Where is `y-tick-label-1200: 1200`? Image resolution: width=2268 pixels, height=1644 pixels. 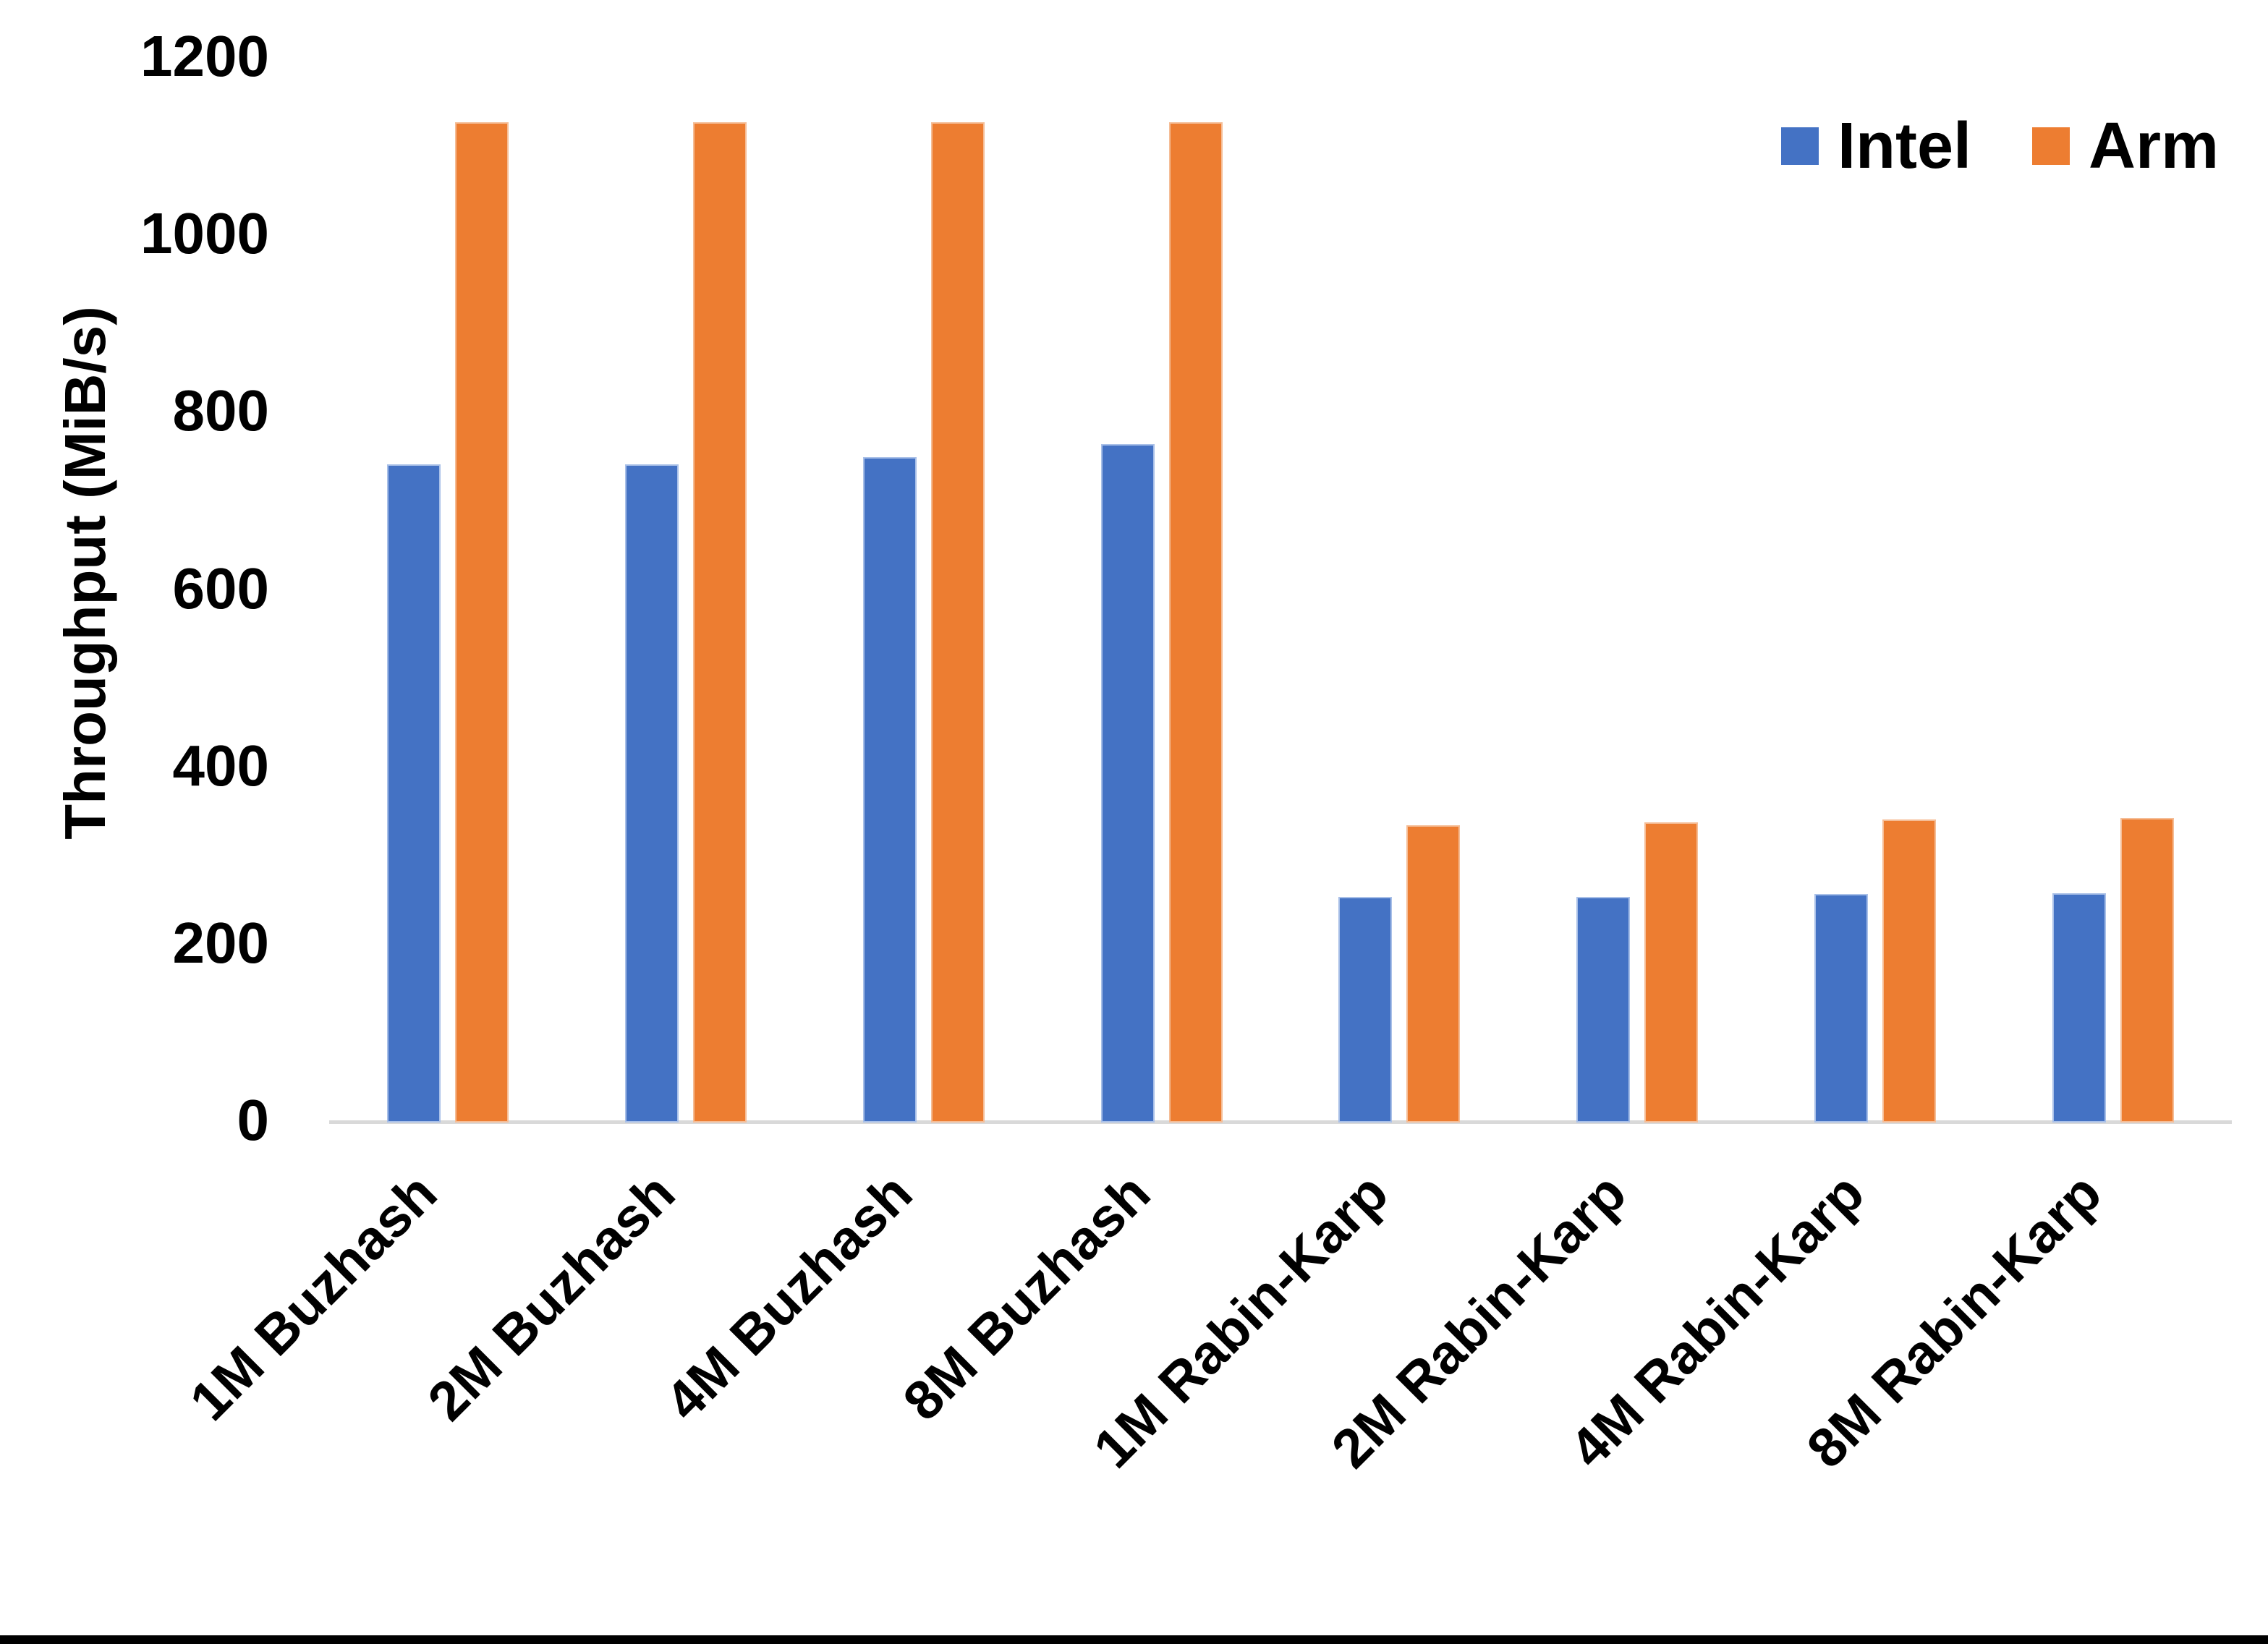 y-tick-label-1200: 1200 is located at coordinates (204, 56).